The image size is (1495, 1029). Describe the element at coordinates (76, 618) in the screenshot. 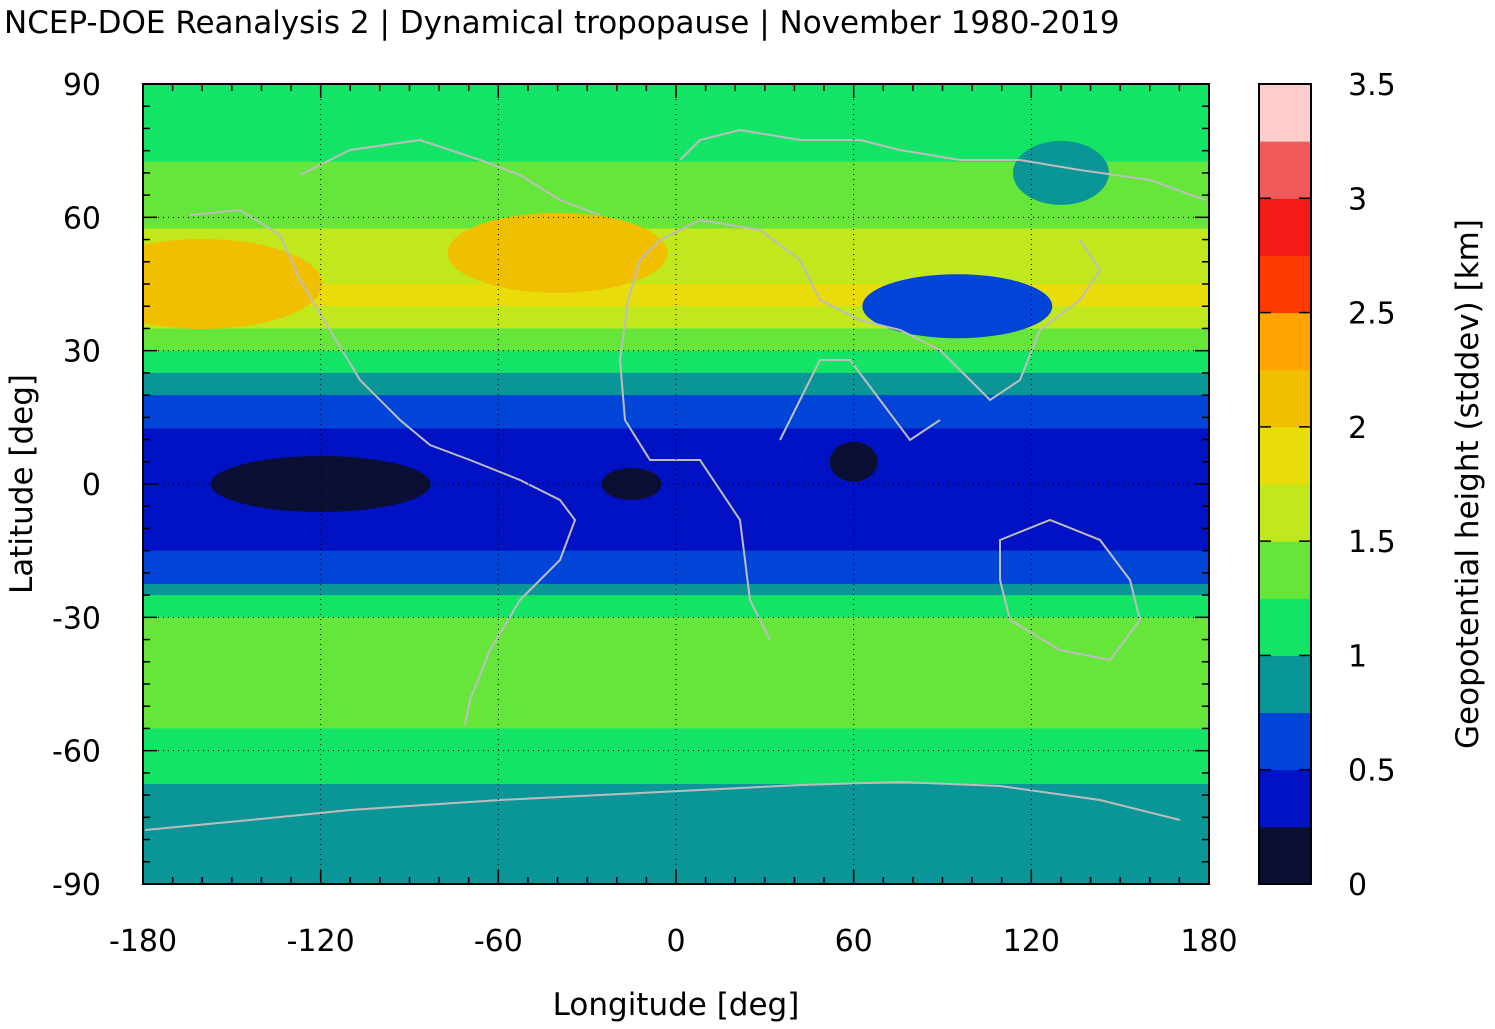

I see `y-tick-label: -30` at that location.